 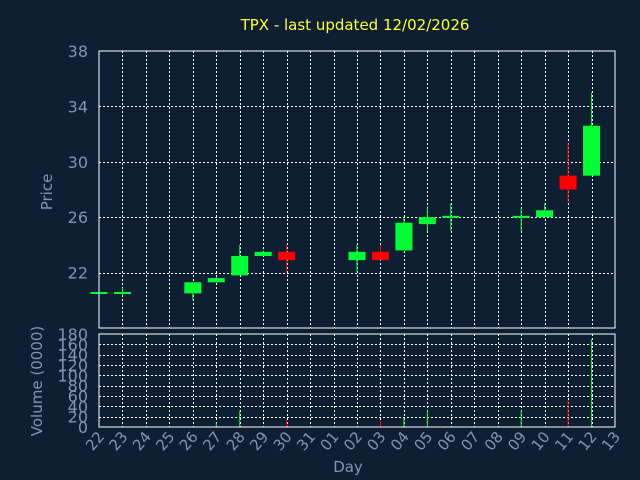 I want to click on day-tick-label: 12, so click(x=588, y=441).